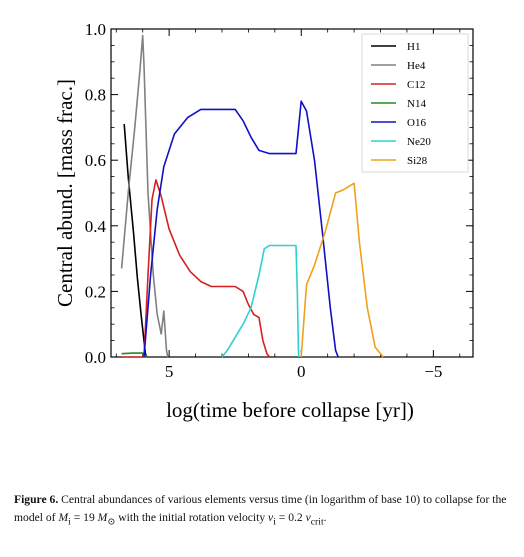 This screenshot has width=524, height=557. I want to click on legend-label: H1, so click(413, 47).